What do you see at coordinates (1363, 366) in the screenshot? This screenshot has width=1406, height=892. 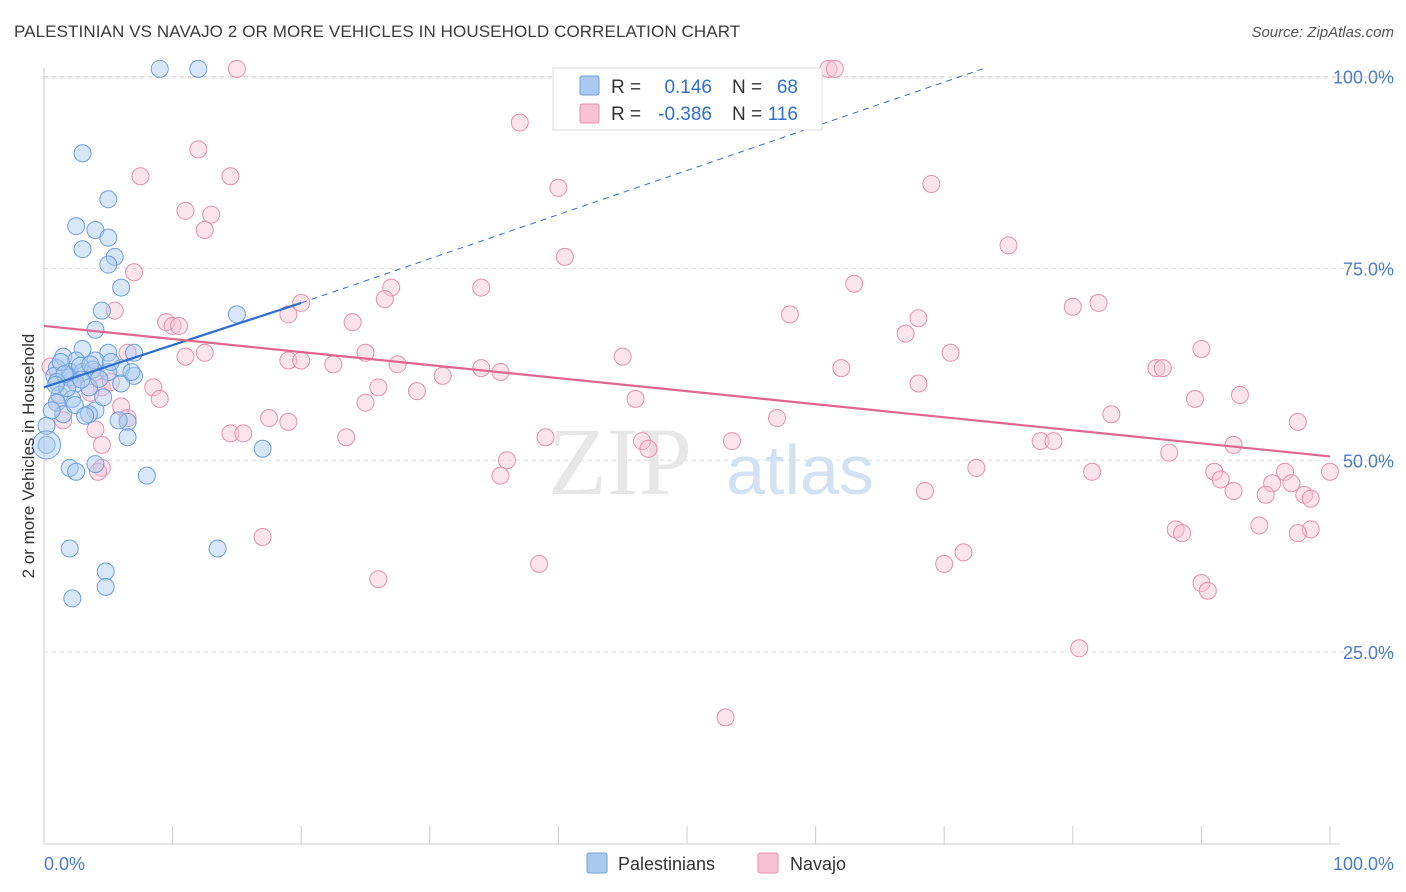 I see `y-tick-labels: 25.0% 50.0% 75.0% 100.0%` at bounding box center [1363, 366].